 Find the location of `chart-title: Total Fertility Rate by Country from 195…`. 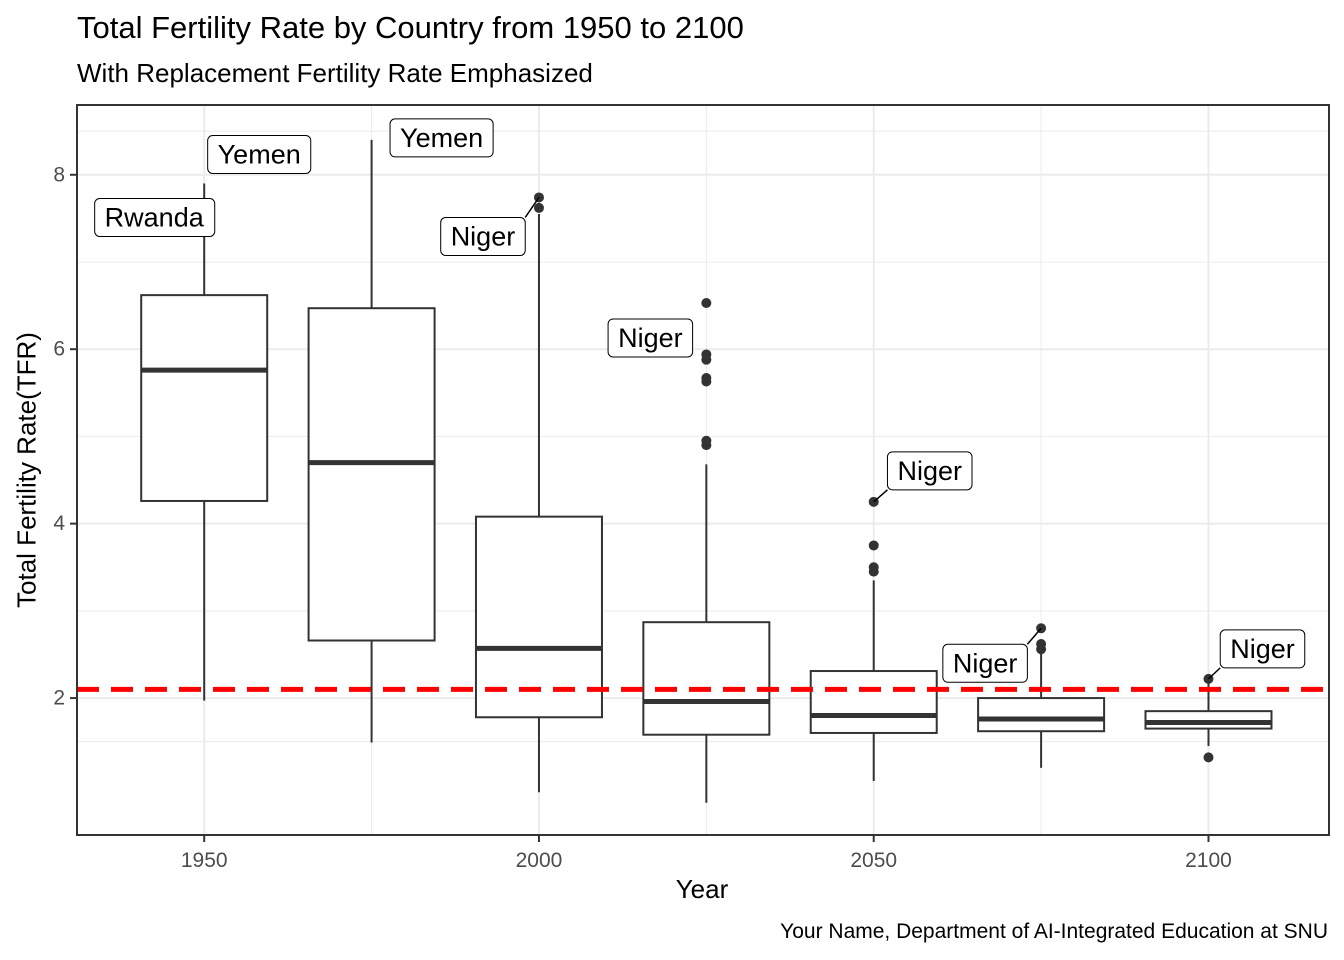

chart-title: Total Fertility Rate by Country from 195… is located at coordinates (410, 27).